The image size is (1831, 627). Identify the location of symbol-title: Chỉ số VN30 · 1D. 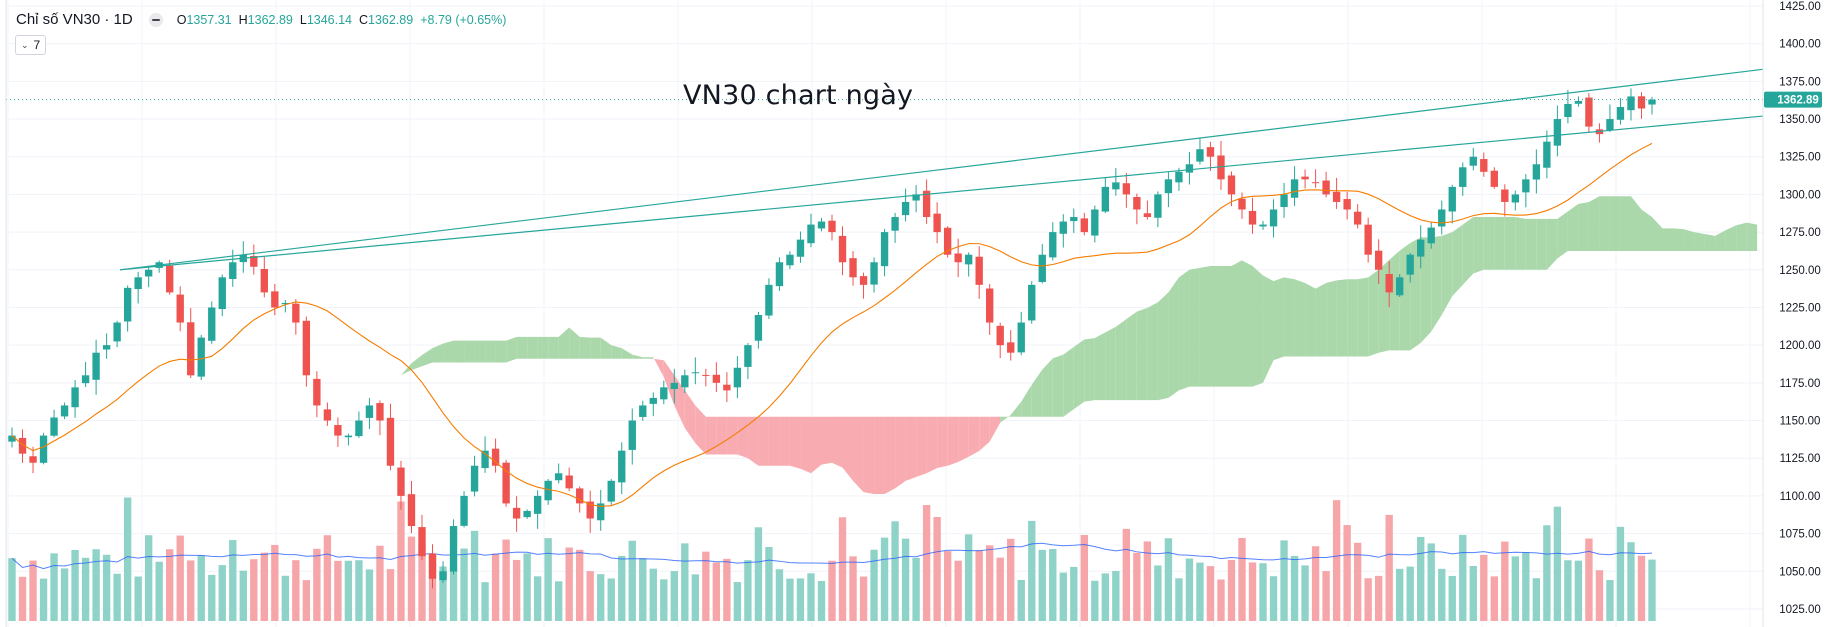
(74, 19).